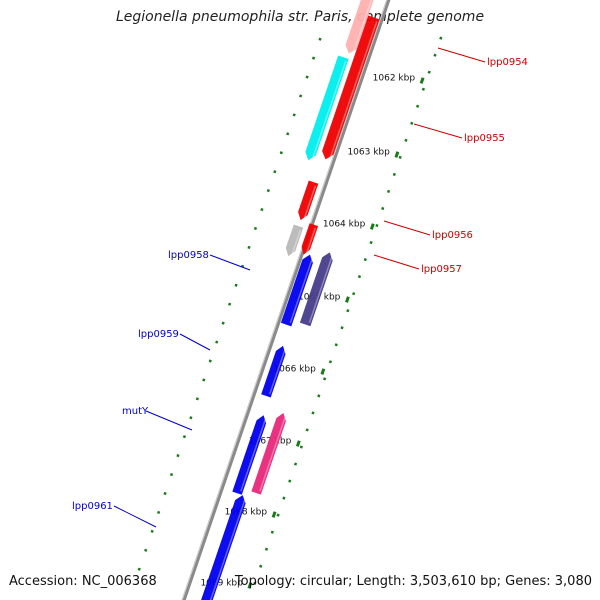  I want to click on gene-label: lpp0958, so click(188, 255).